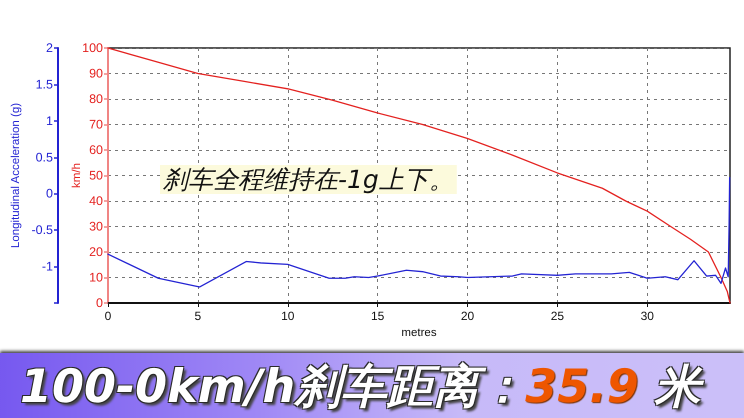 The width and height of the screenshot is (744, 418). What do you see at coordinates (96, 125) in the screenshot?
I see `y-tick-label: 70` at bounding box center [96, 125].